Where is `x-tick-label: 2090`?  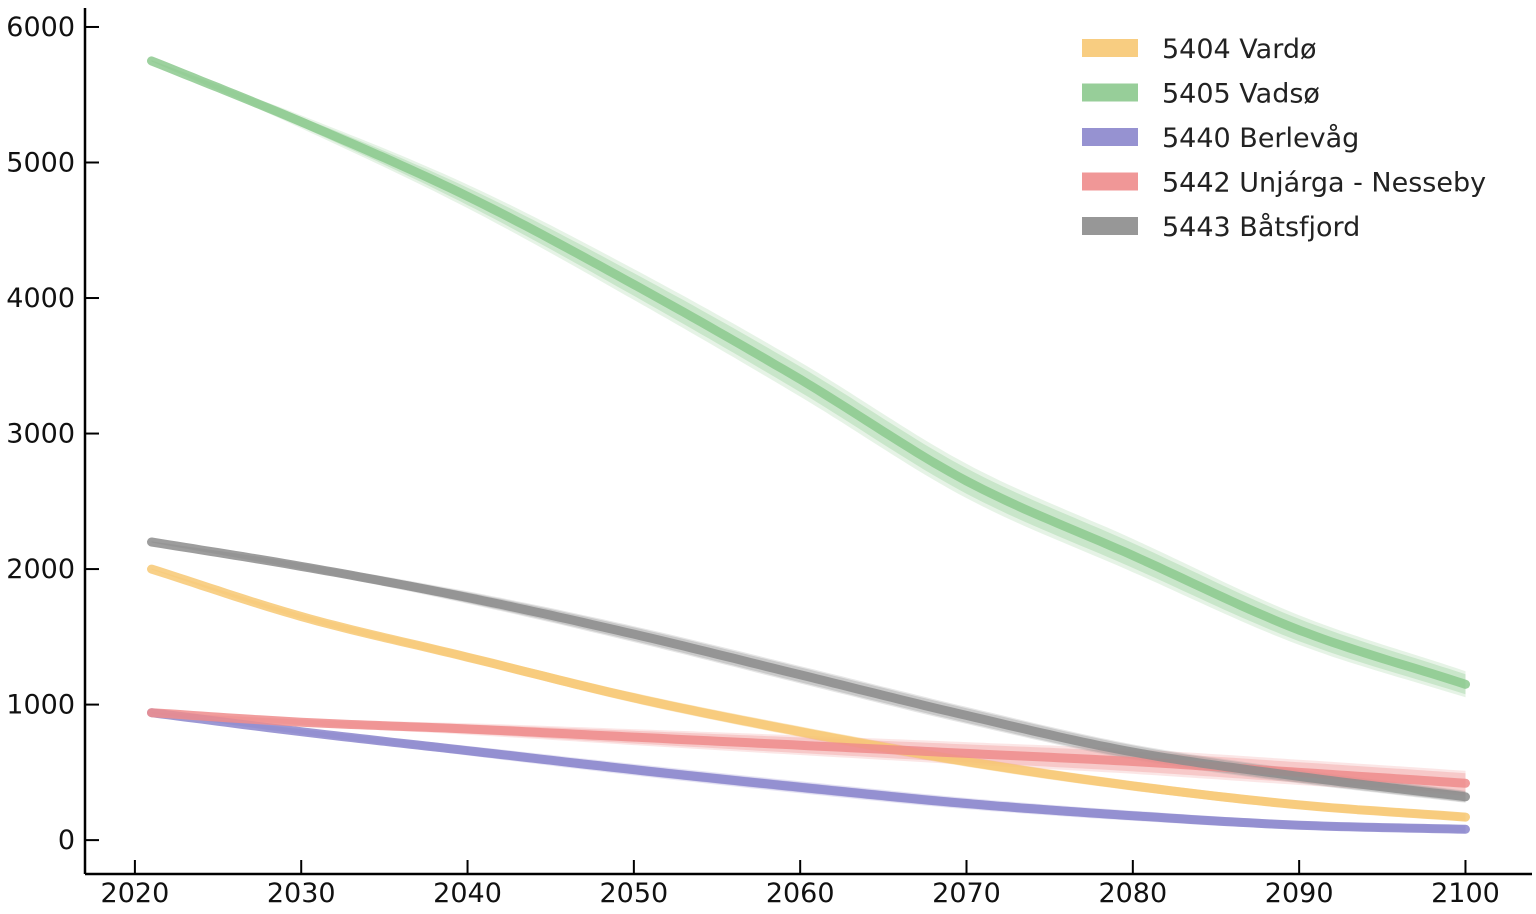
x-tick-label: 2090 is located at coordinates (1299, 893).